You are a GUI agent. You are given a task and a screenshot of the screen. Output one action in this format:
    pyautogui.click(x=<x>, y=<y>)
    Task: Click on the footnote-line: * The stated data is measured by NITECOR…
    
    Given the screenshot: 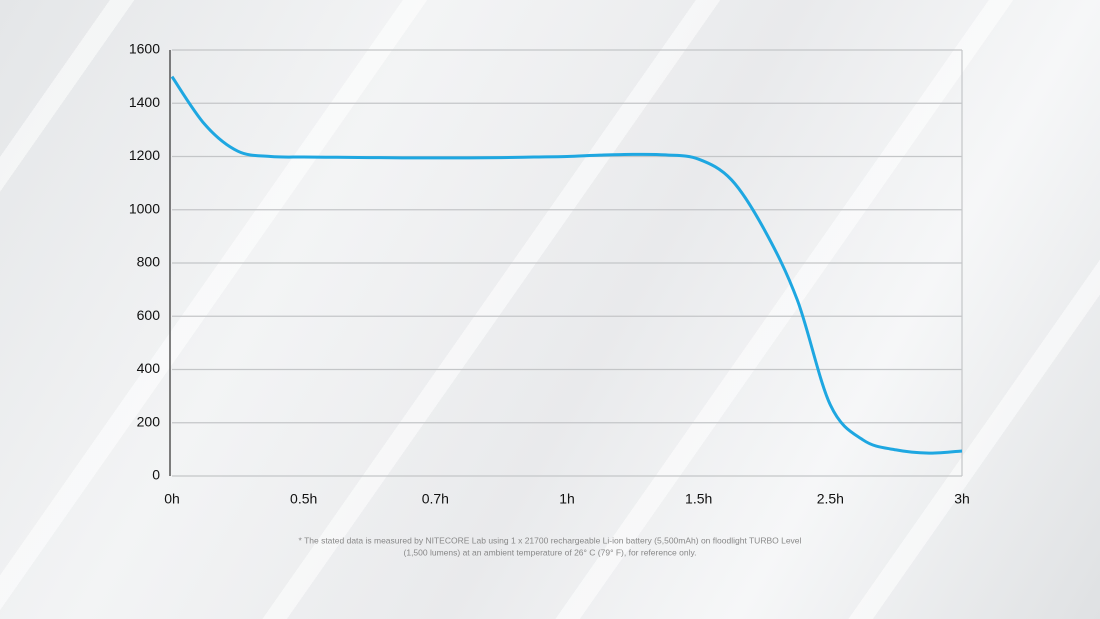 What is the action you would take?
    pyautogui.click(x=550, y=540)
    